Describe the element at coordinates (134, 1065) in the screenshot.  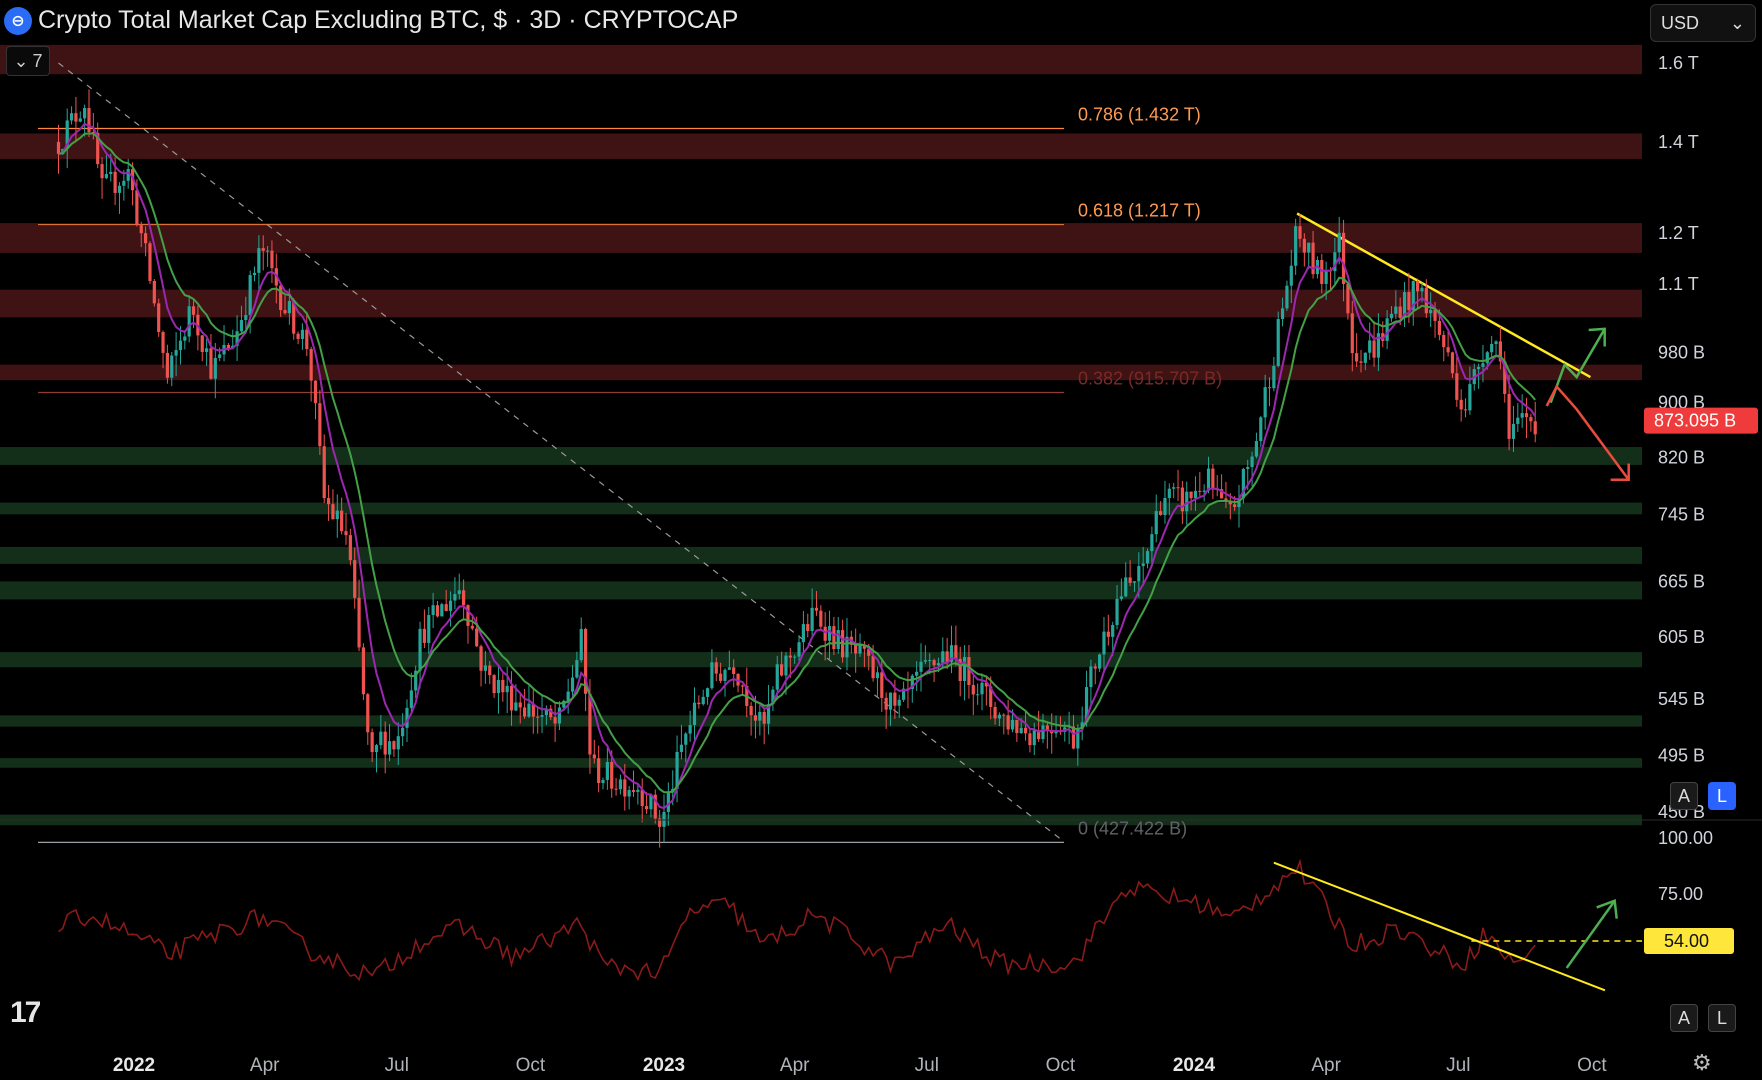
I see `time-tick-label: 2022` at that location.